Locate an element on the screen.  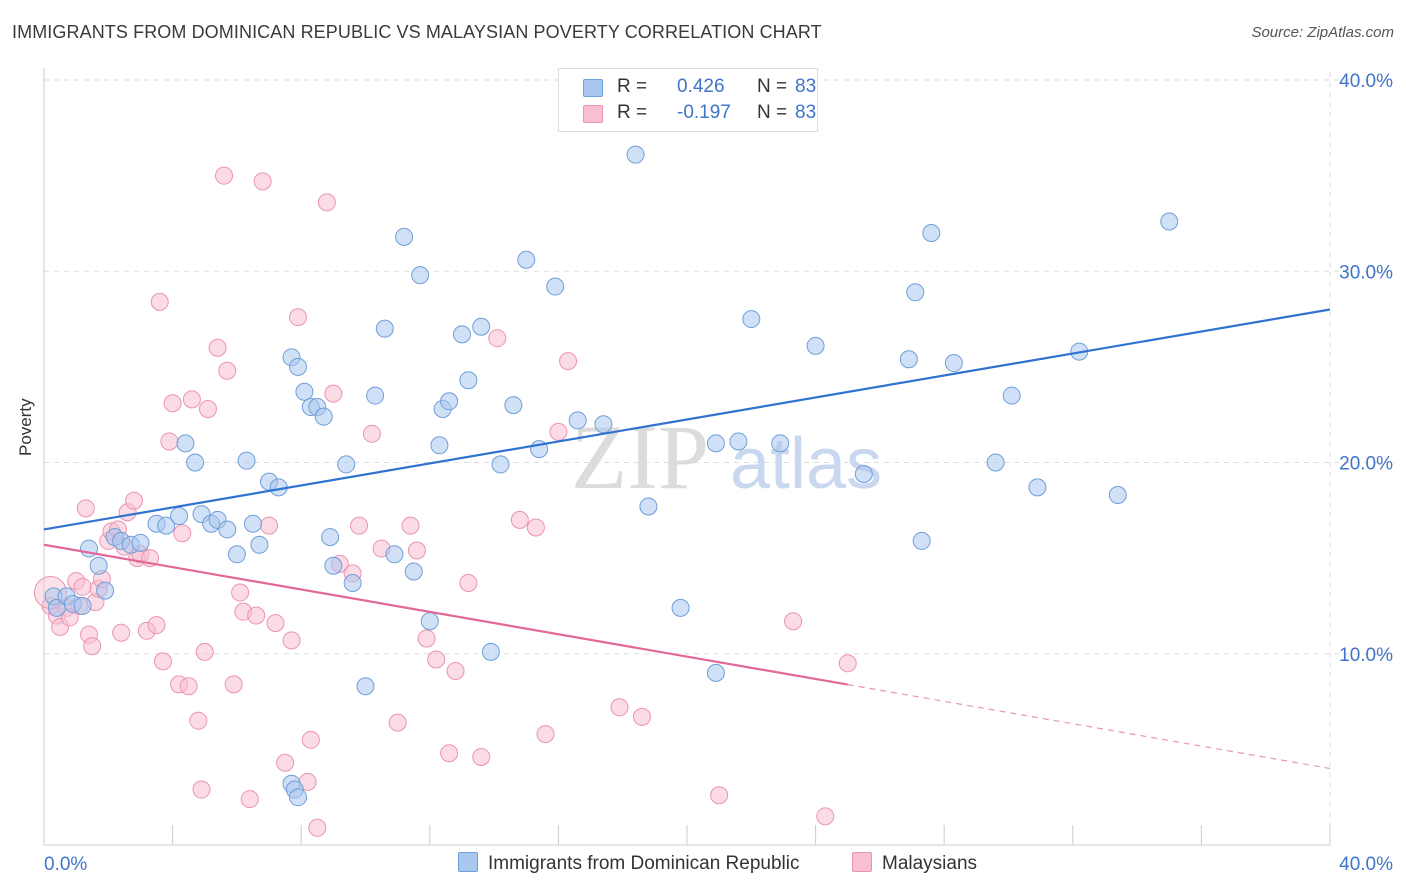
y-tick-label: 40.0% is located at coordinates (1366, 81).